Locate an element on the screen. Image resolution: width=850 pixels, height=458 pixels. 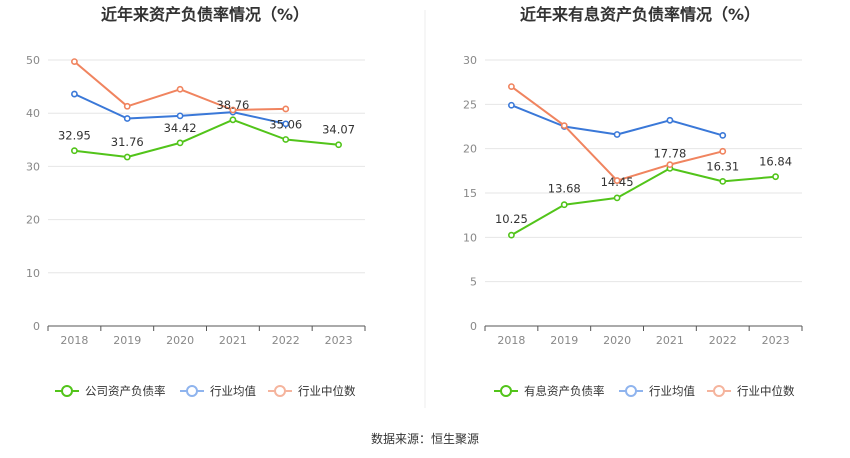
data-label: 17.78 is located at coordinates (669, 153).